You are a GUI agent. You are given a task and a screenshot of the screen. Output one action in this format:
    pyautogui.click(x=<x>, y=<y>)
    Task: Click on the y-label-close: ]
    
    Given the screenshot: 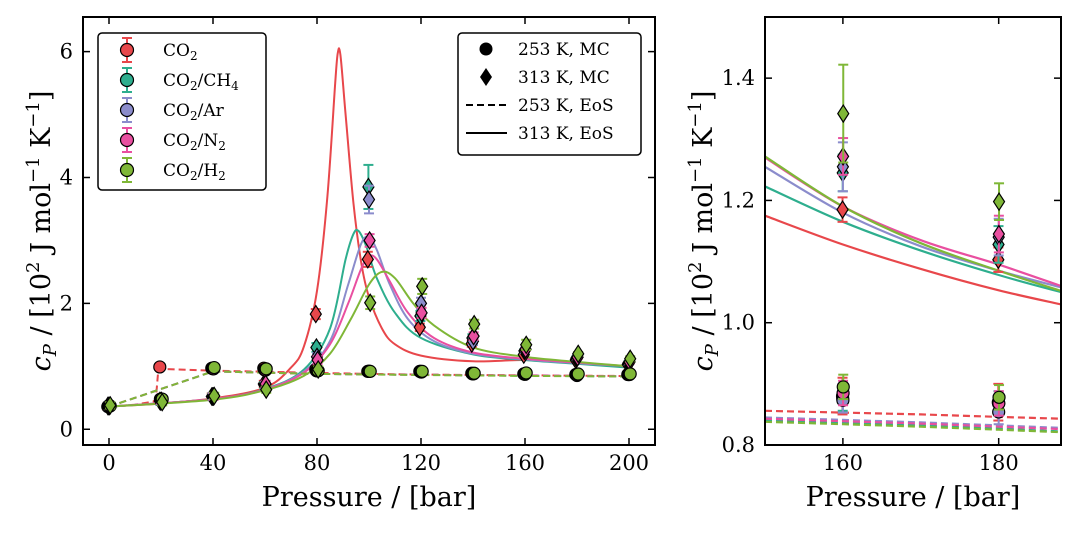 What is the action you would take?
    pyautogui.click(x=41, y=96)
    